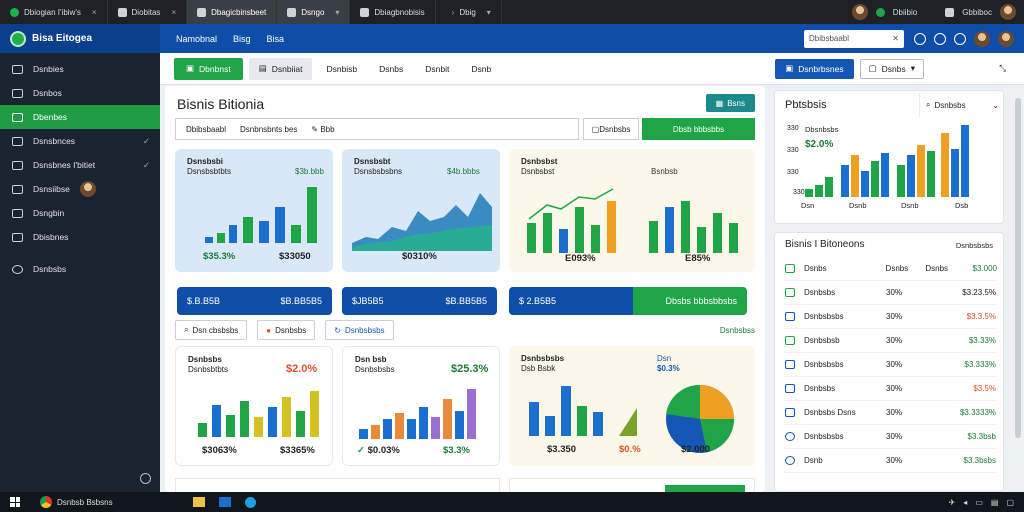 This screenshot has width=1024, height=512. Describe the element at coordinates (54, 12) in the screenshot. I see `browser-tab: Dbiogian I'ibiw's ×` at that location.